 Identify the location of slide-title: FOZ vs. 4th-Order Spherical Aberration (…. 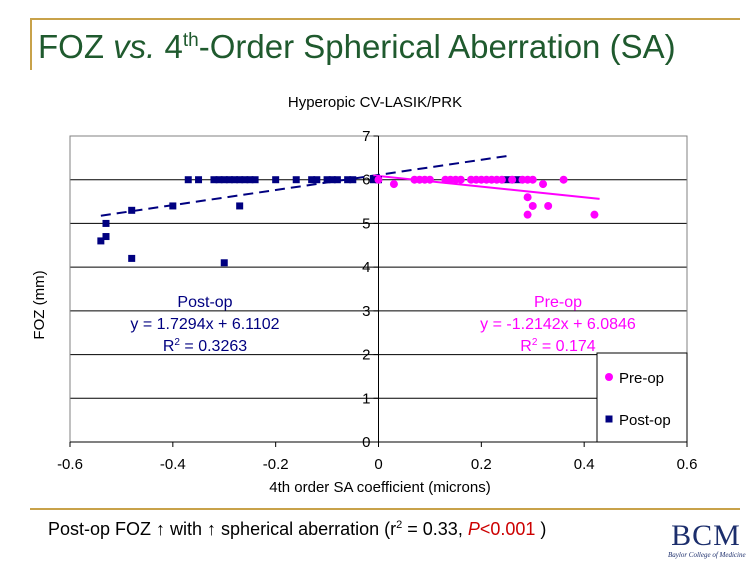
(357, 46).